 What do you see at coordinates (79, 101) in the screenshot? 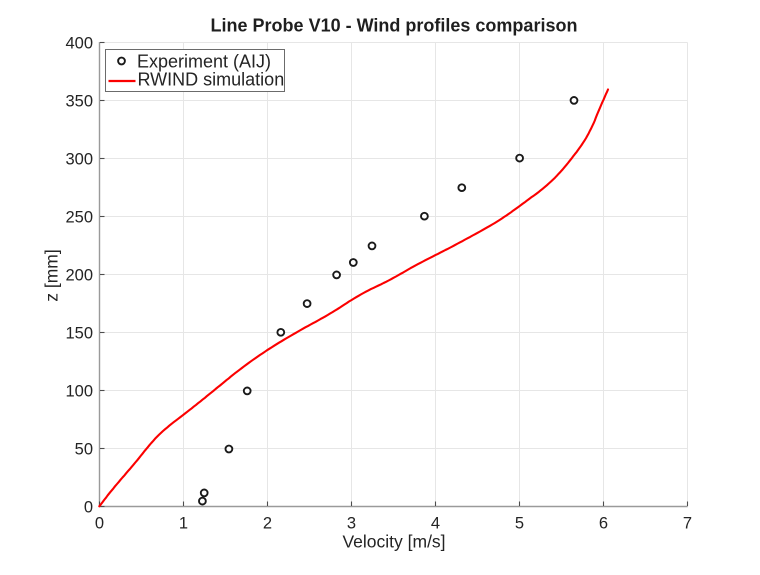
I see `svg-text: 350` at bounding box center [79, 101].